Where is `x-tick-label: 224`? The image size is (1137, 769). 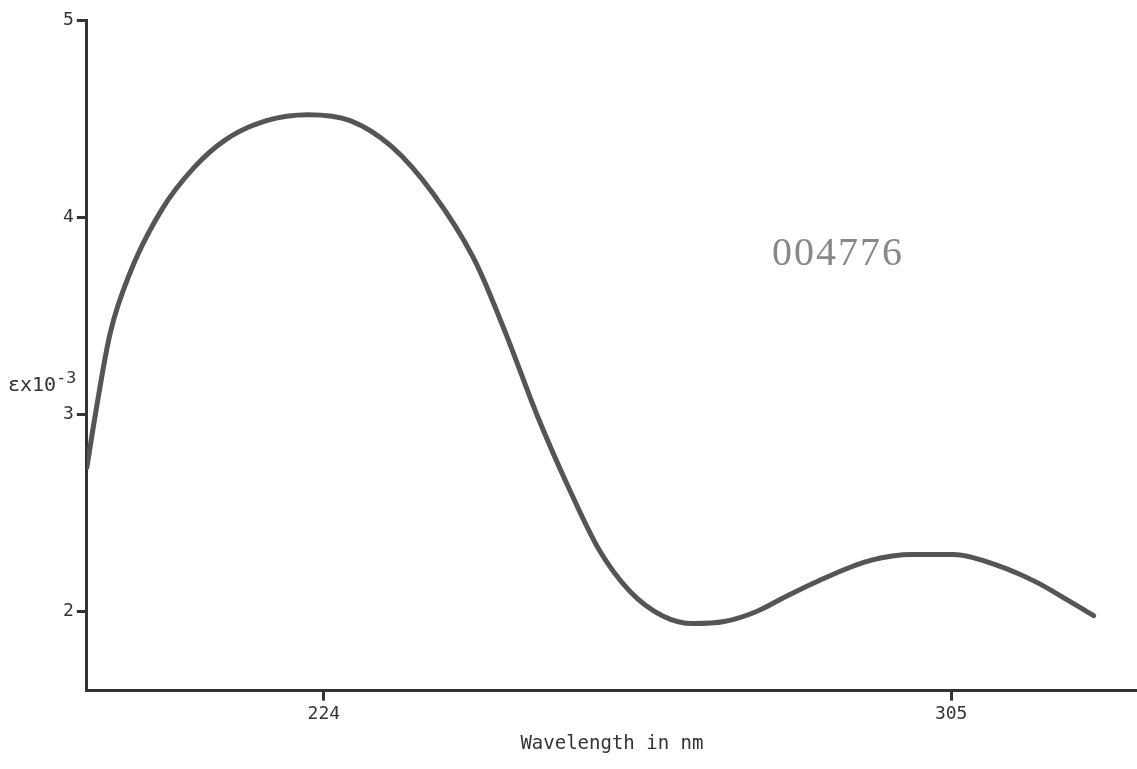
x-tick-label: 224 is located at coordinates (324, 713).